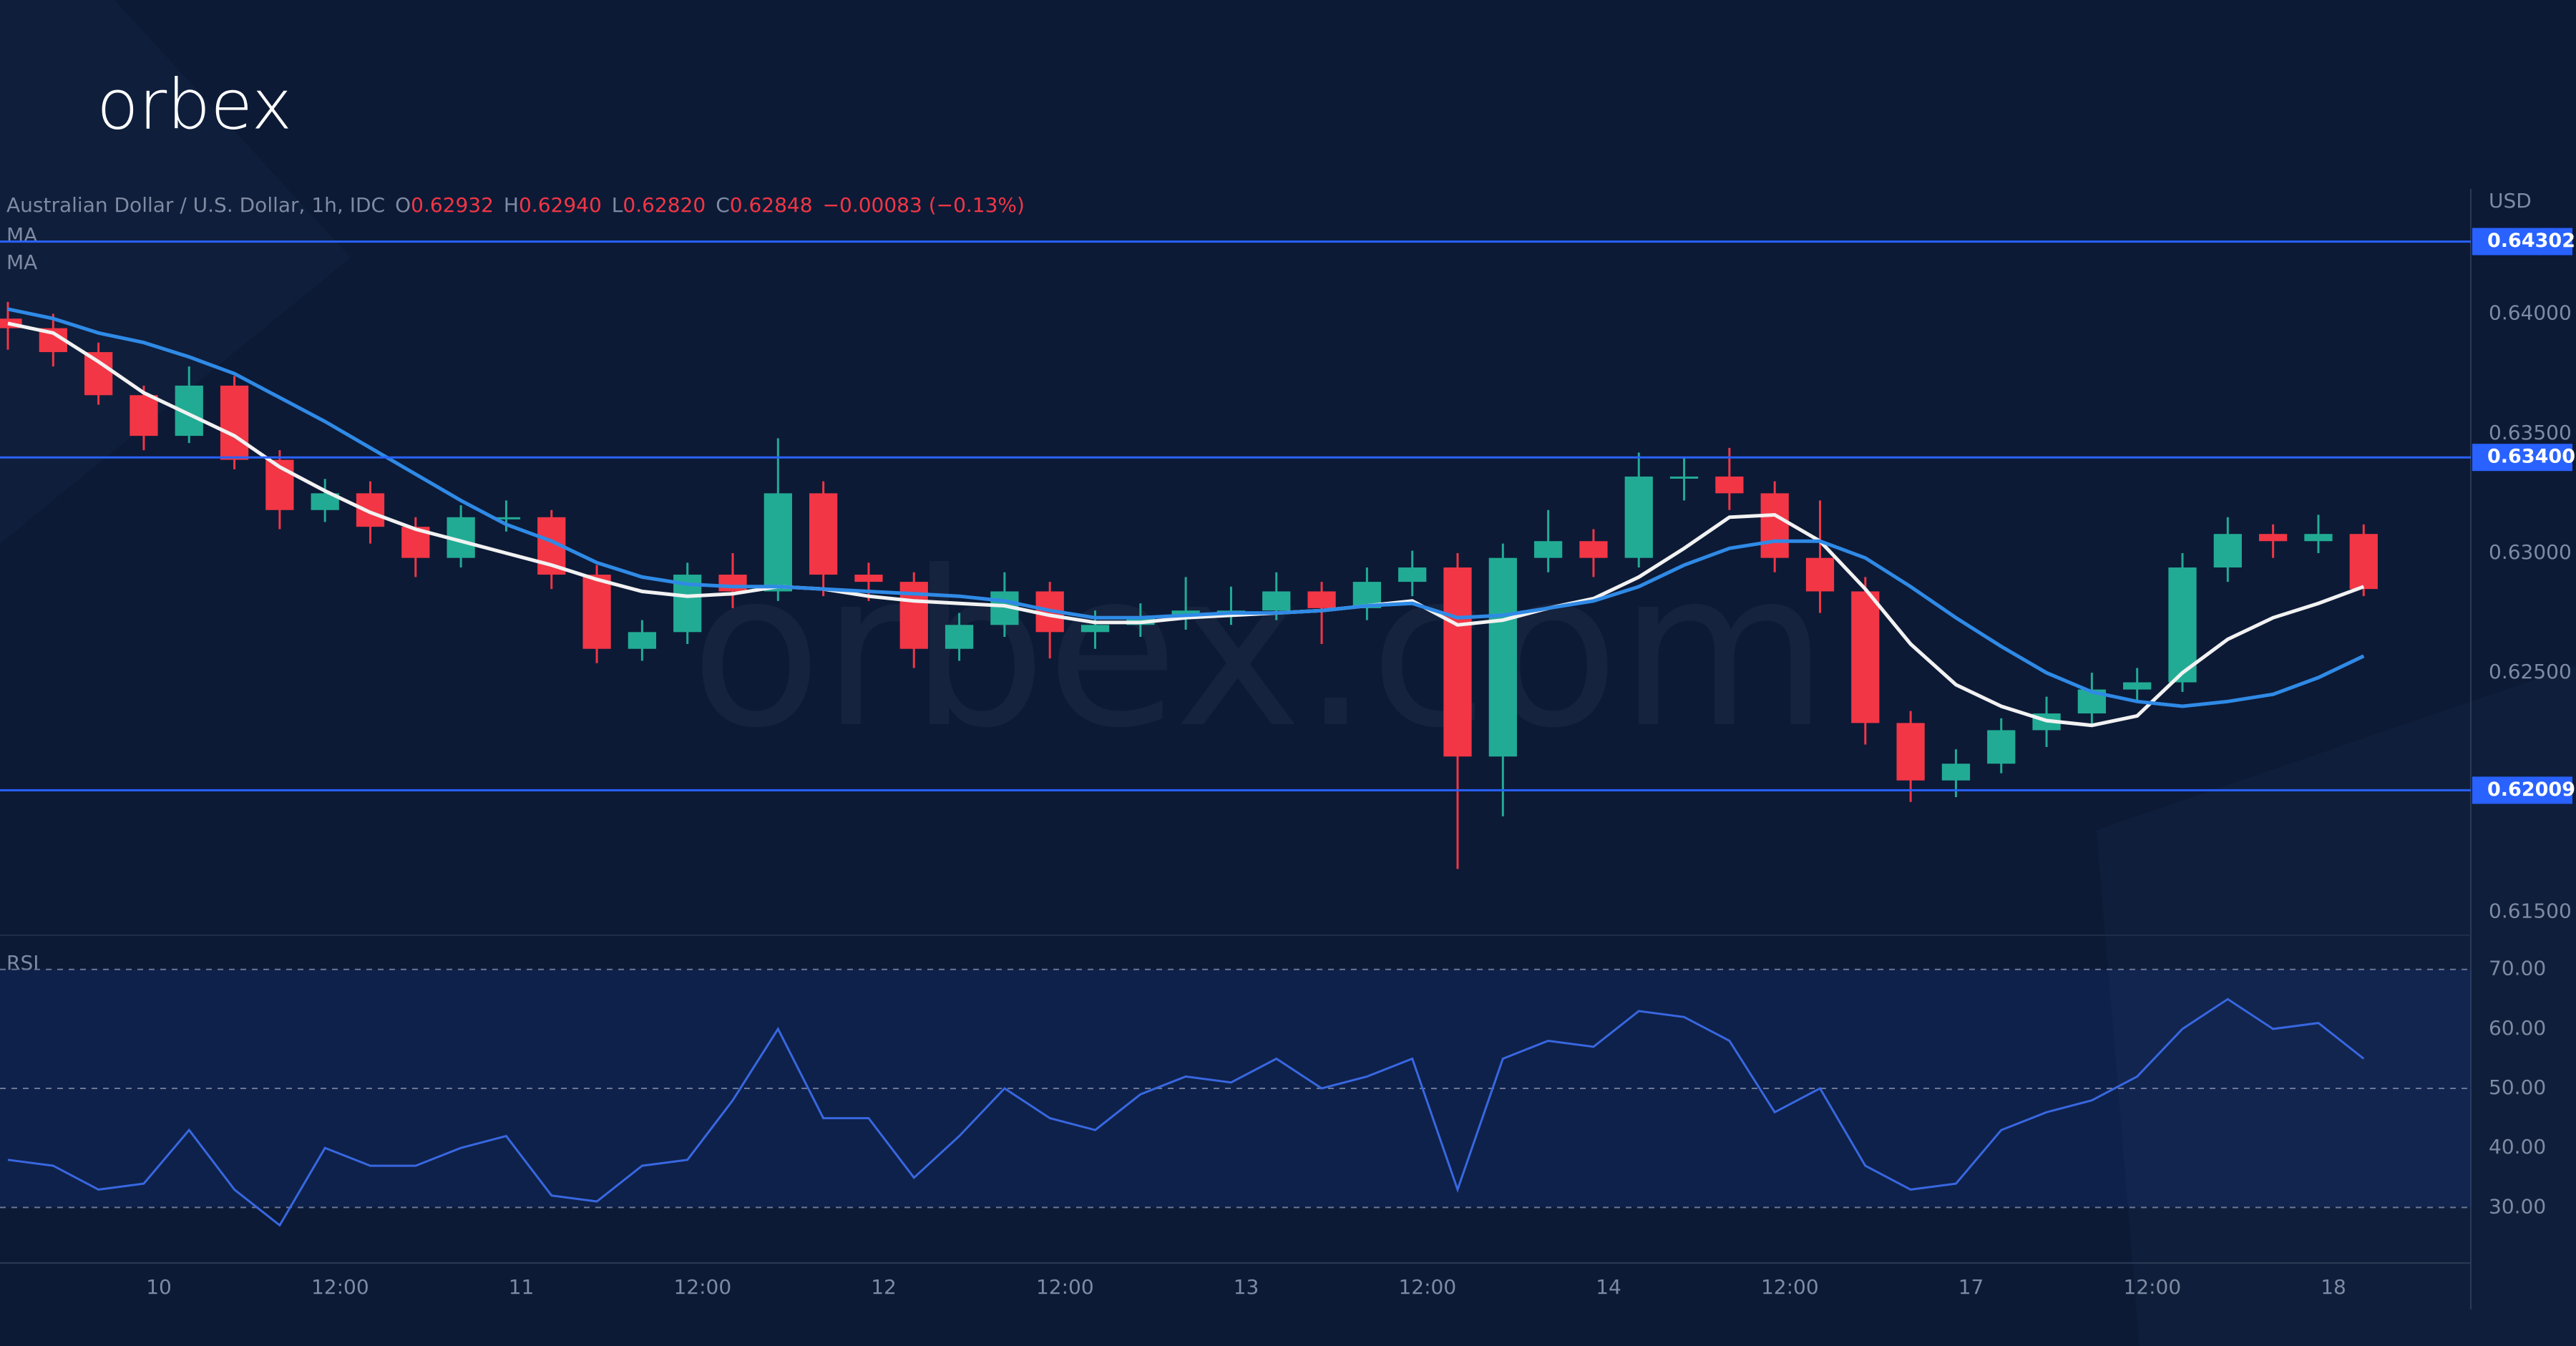 The height and width of the screenshot is (1346, 2576). Describe the element at coordinates (195, 205) in the screenshot. I see `title: Australian Dollar / U.S. Dollar, 1h, IDC` at that location.